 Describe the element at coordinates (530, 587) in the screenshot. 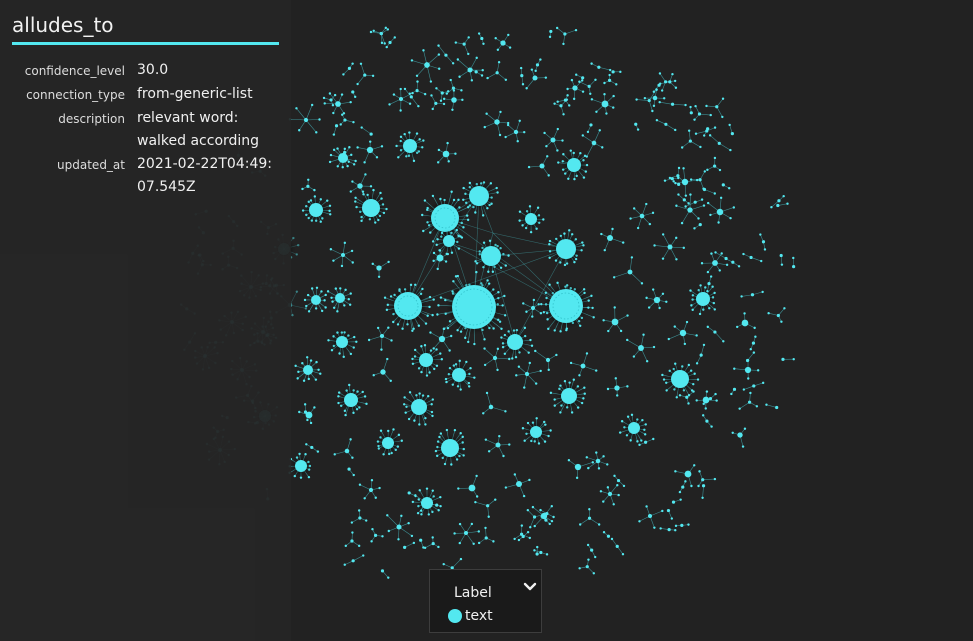

I see `chevron-down-icon` at that location.